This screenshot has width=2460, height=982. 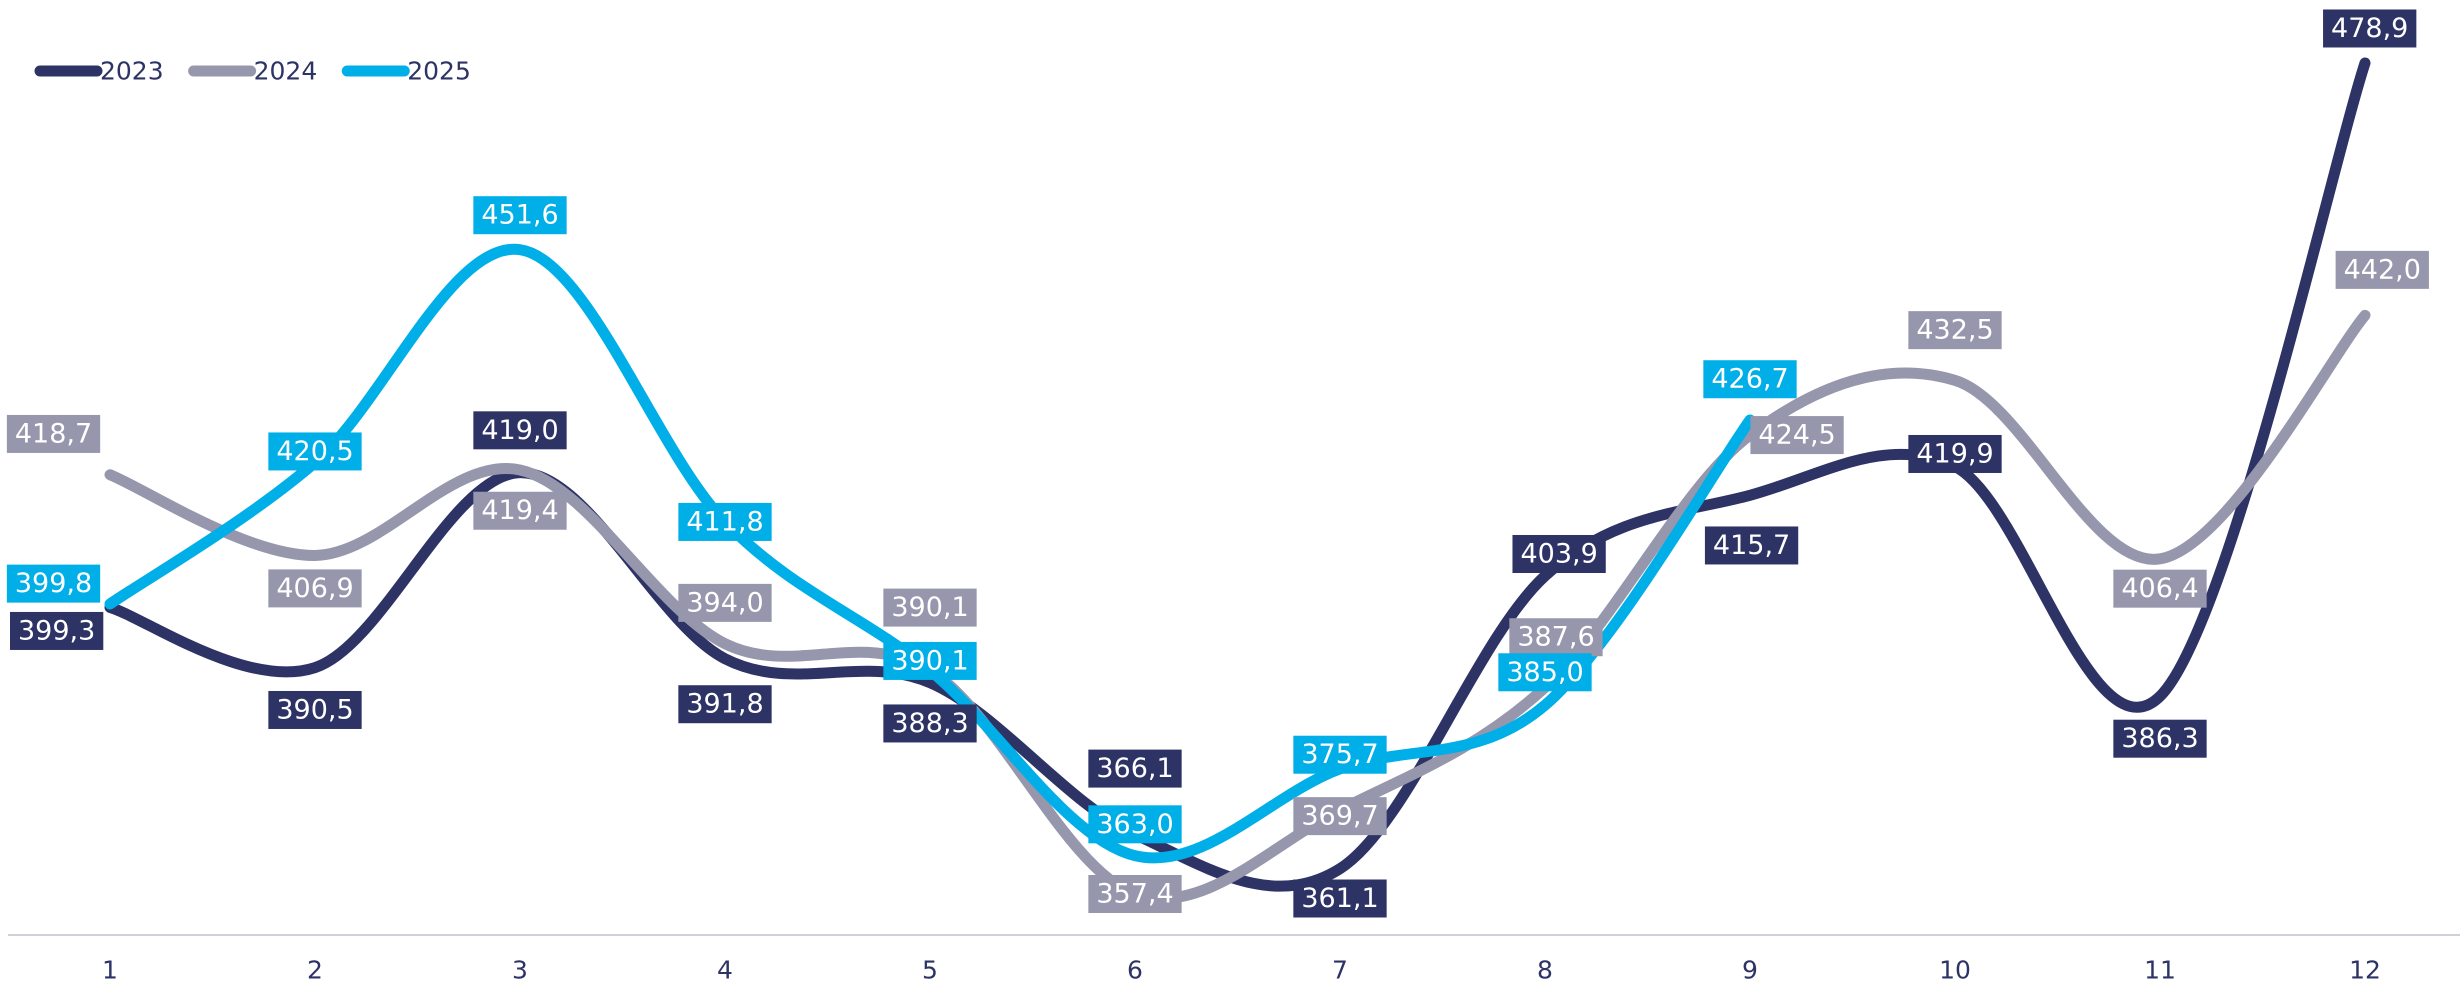 I want to click on x-tick-label: 12, so click(x=2365, y=969).